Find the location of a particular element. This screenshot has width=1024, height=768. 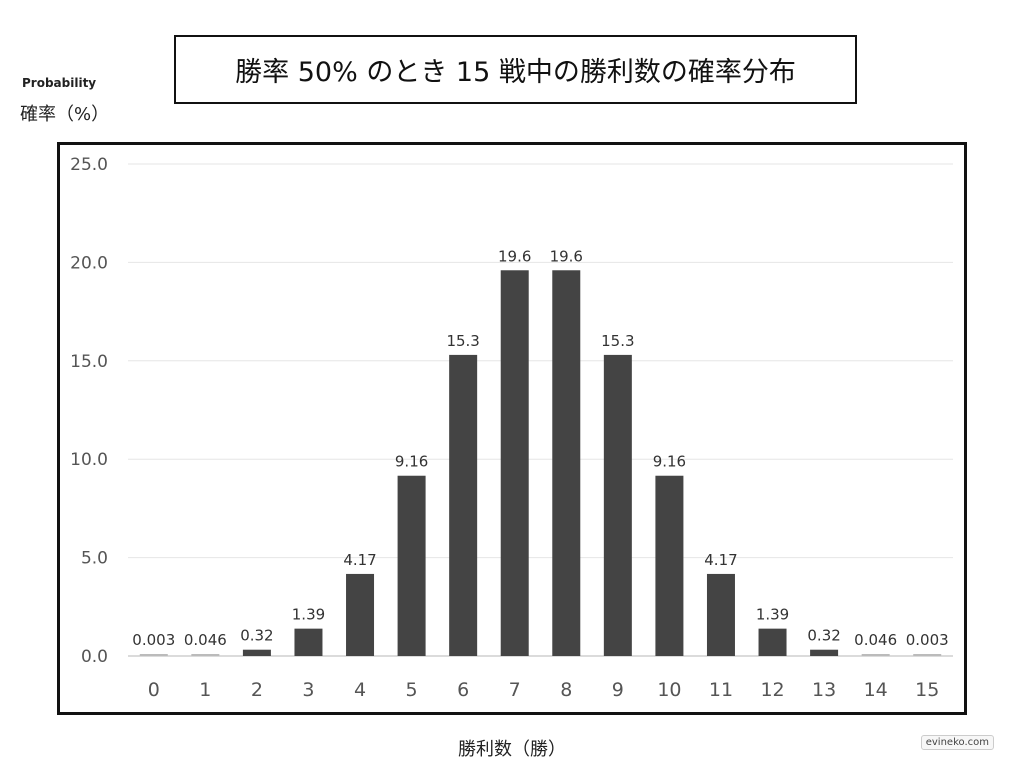

y-axis-label: 確率（%） is located at coordinates (65, 114).